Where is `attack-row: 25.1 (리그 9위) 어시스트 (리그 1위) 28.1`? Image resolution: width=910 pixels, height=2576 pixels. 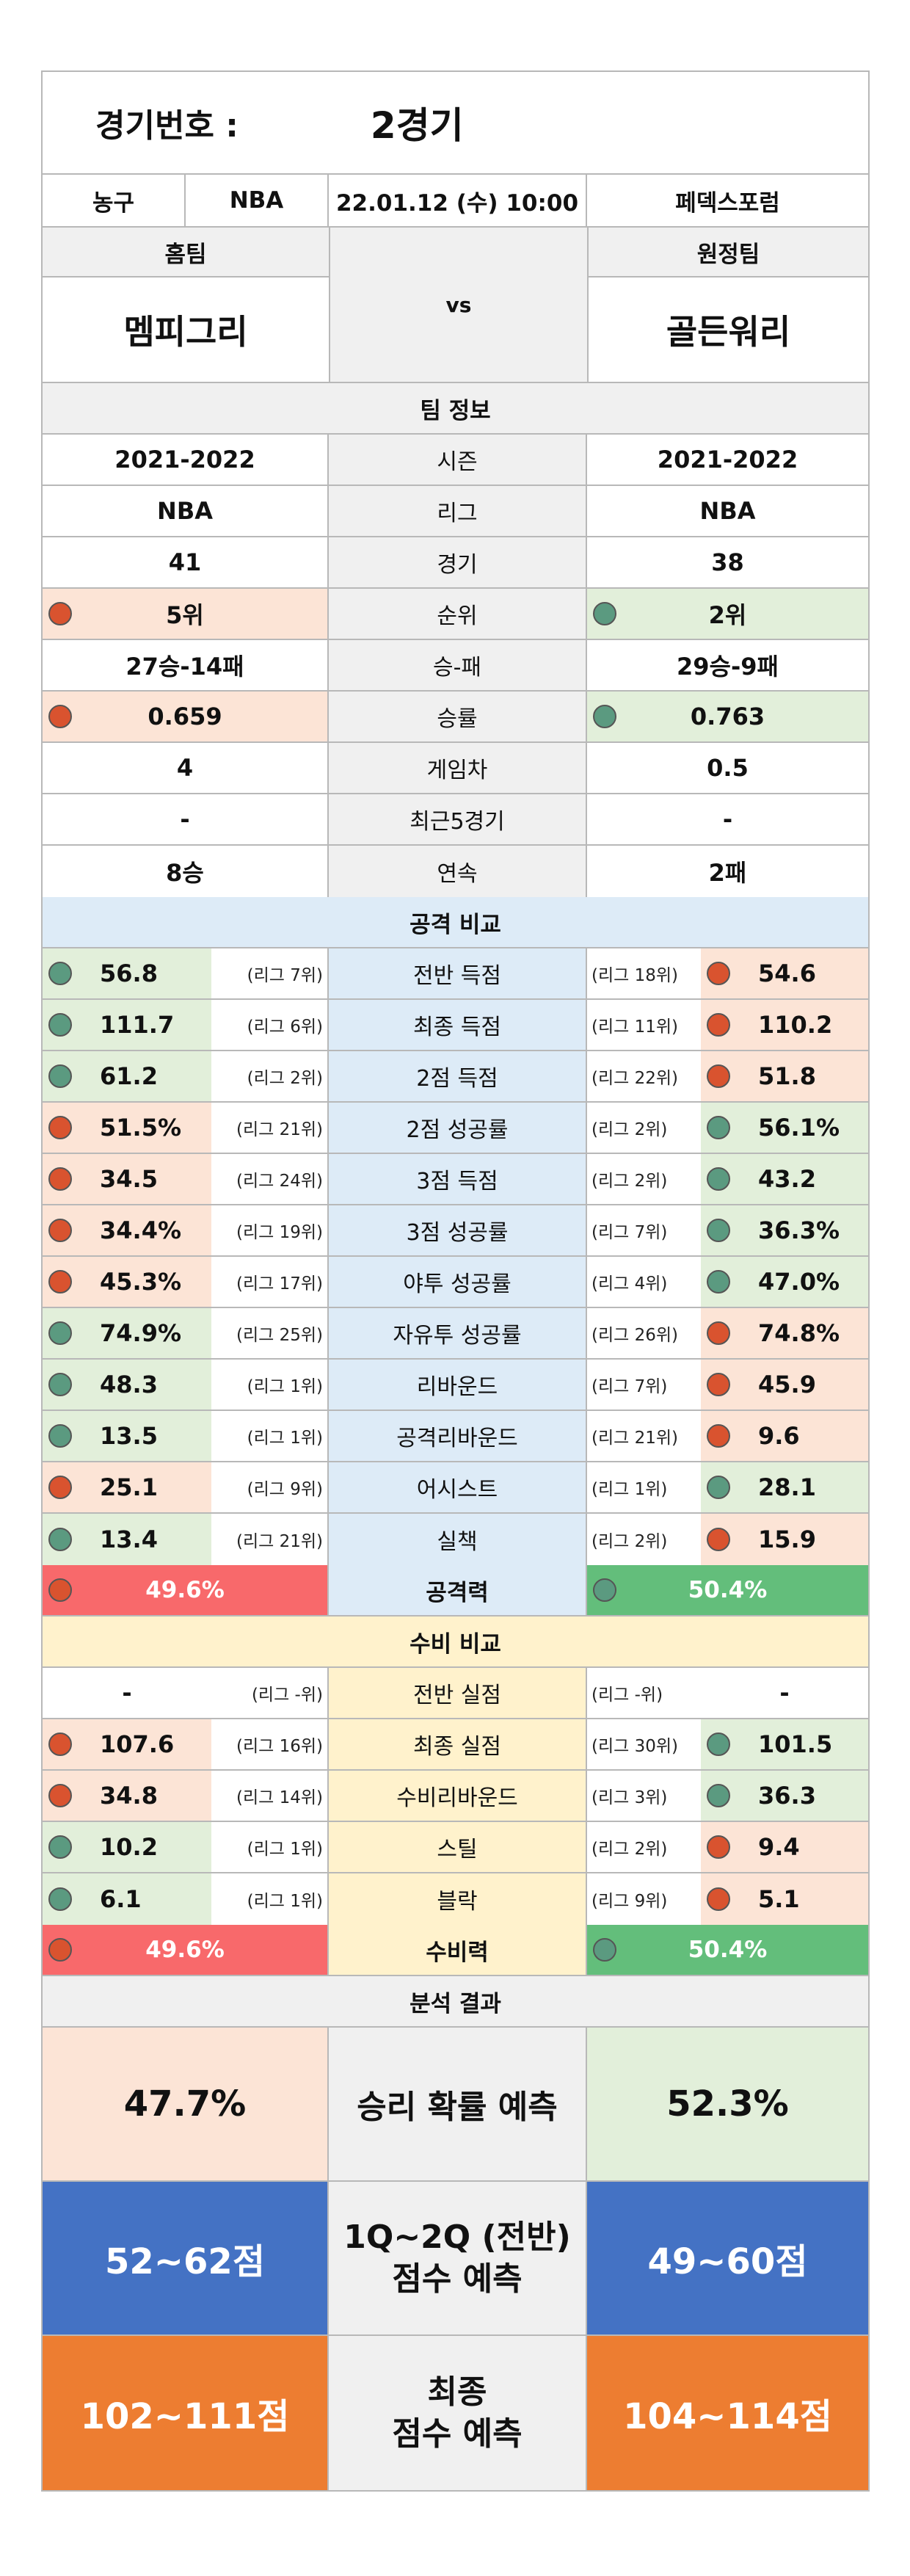
attack-row: 25.1 (리그 9위) 어시스트 (리그 1위) 28.1 is located at coordinates (455, 1488).